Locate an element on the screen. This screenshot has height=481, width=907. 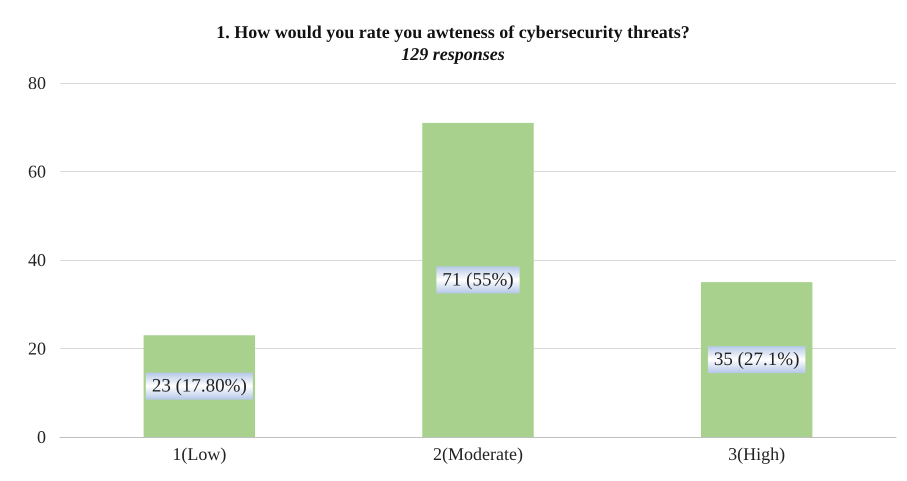
chart-subtitle: 129 responses is located at coordinates (453, 54).